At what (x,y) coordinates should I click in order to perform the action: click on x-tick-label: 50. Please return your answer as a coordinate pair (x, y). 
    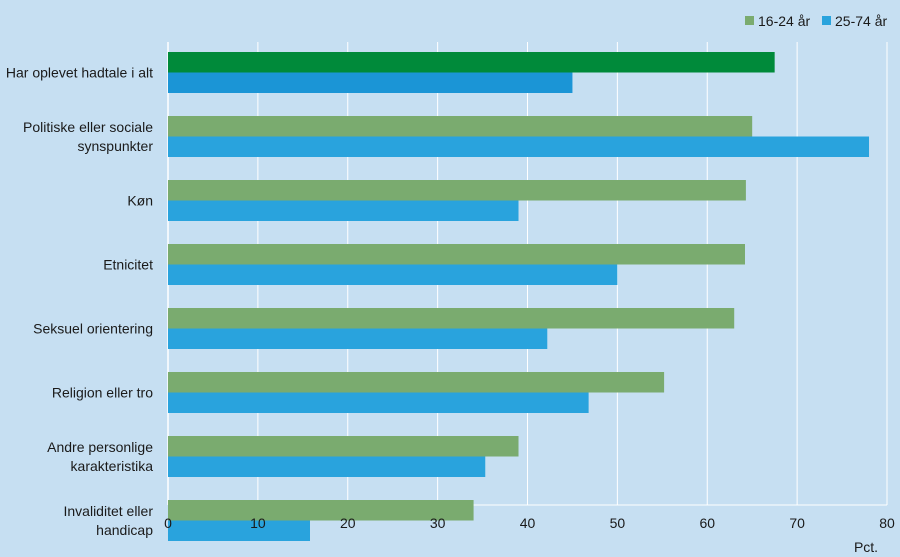
    Looking at the image, I should click on (618, 523).